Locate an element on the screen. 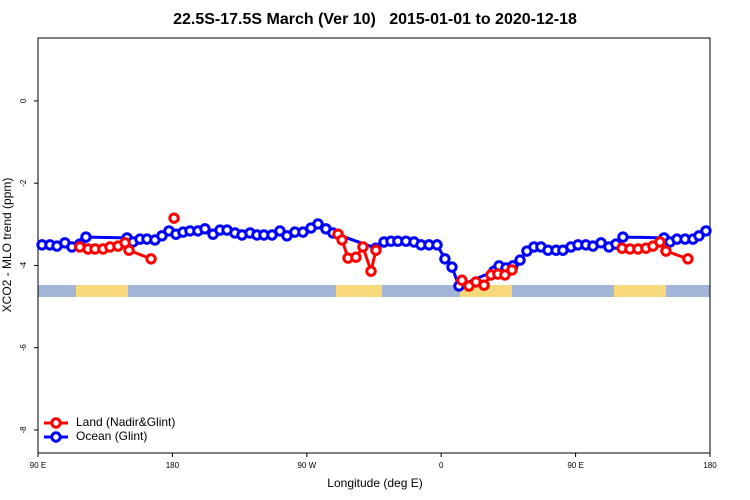  y-tick-label: -2 is located at coordinates (23, 183).